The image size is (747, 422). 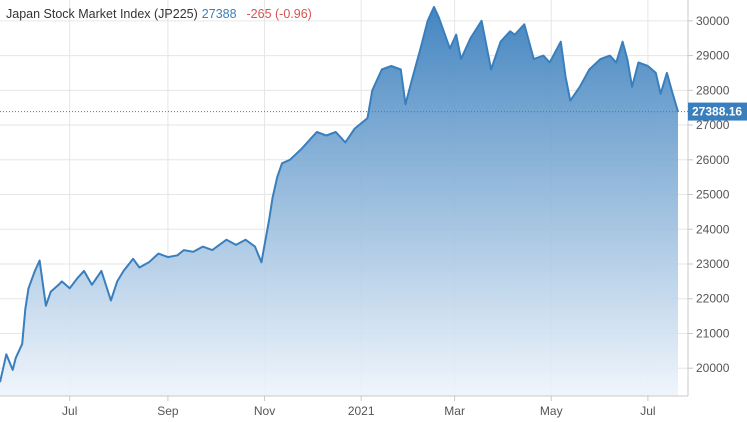 I want to click on last-value-label: 27388.16, so click(x=717, y=112).